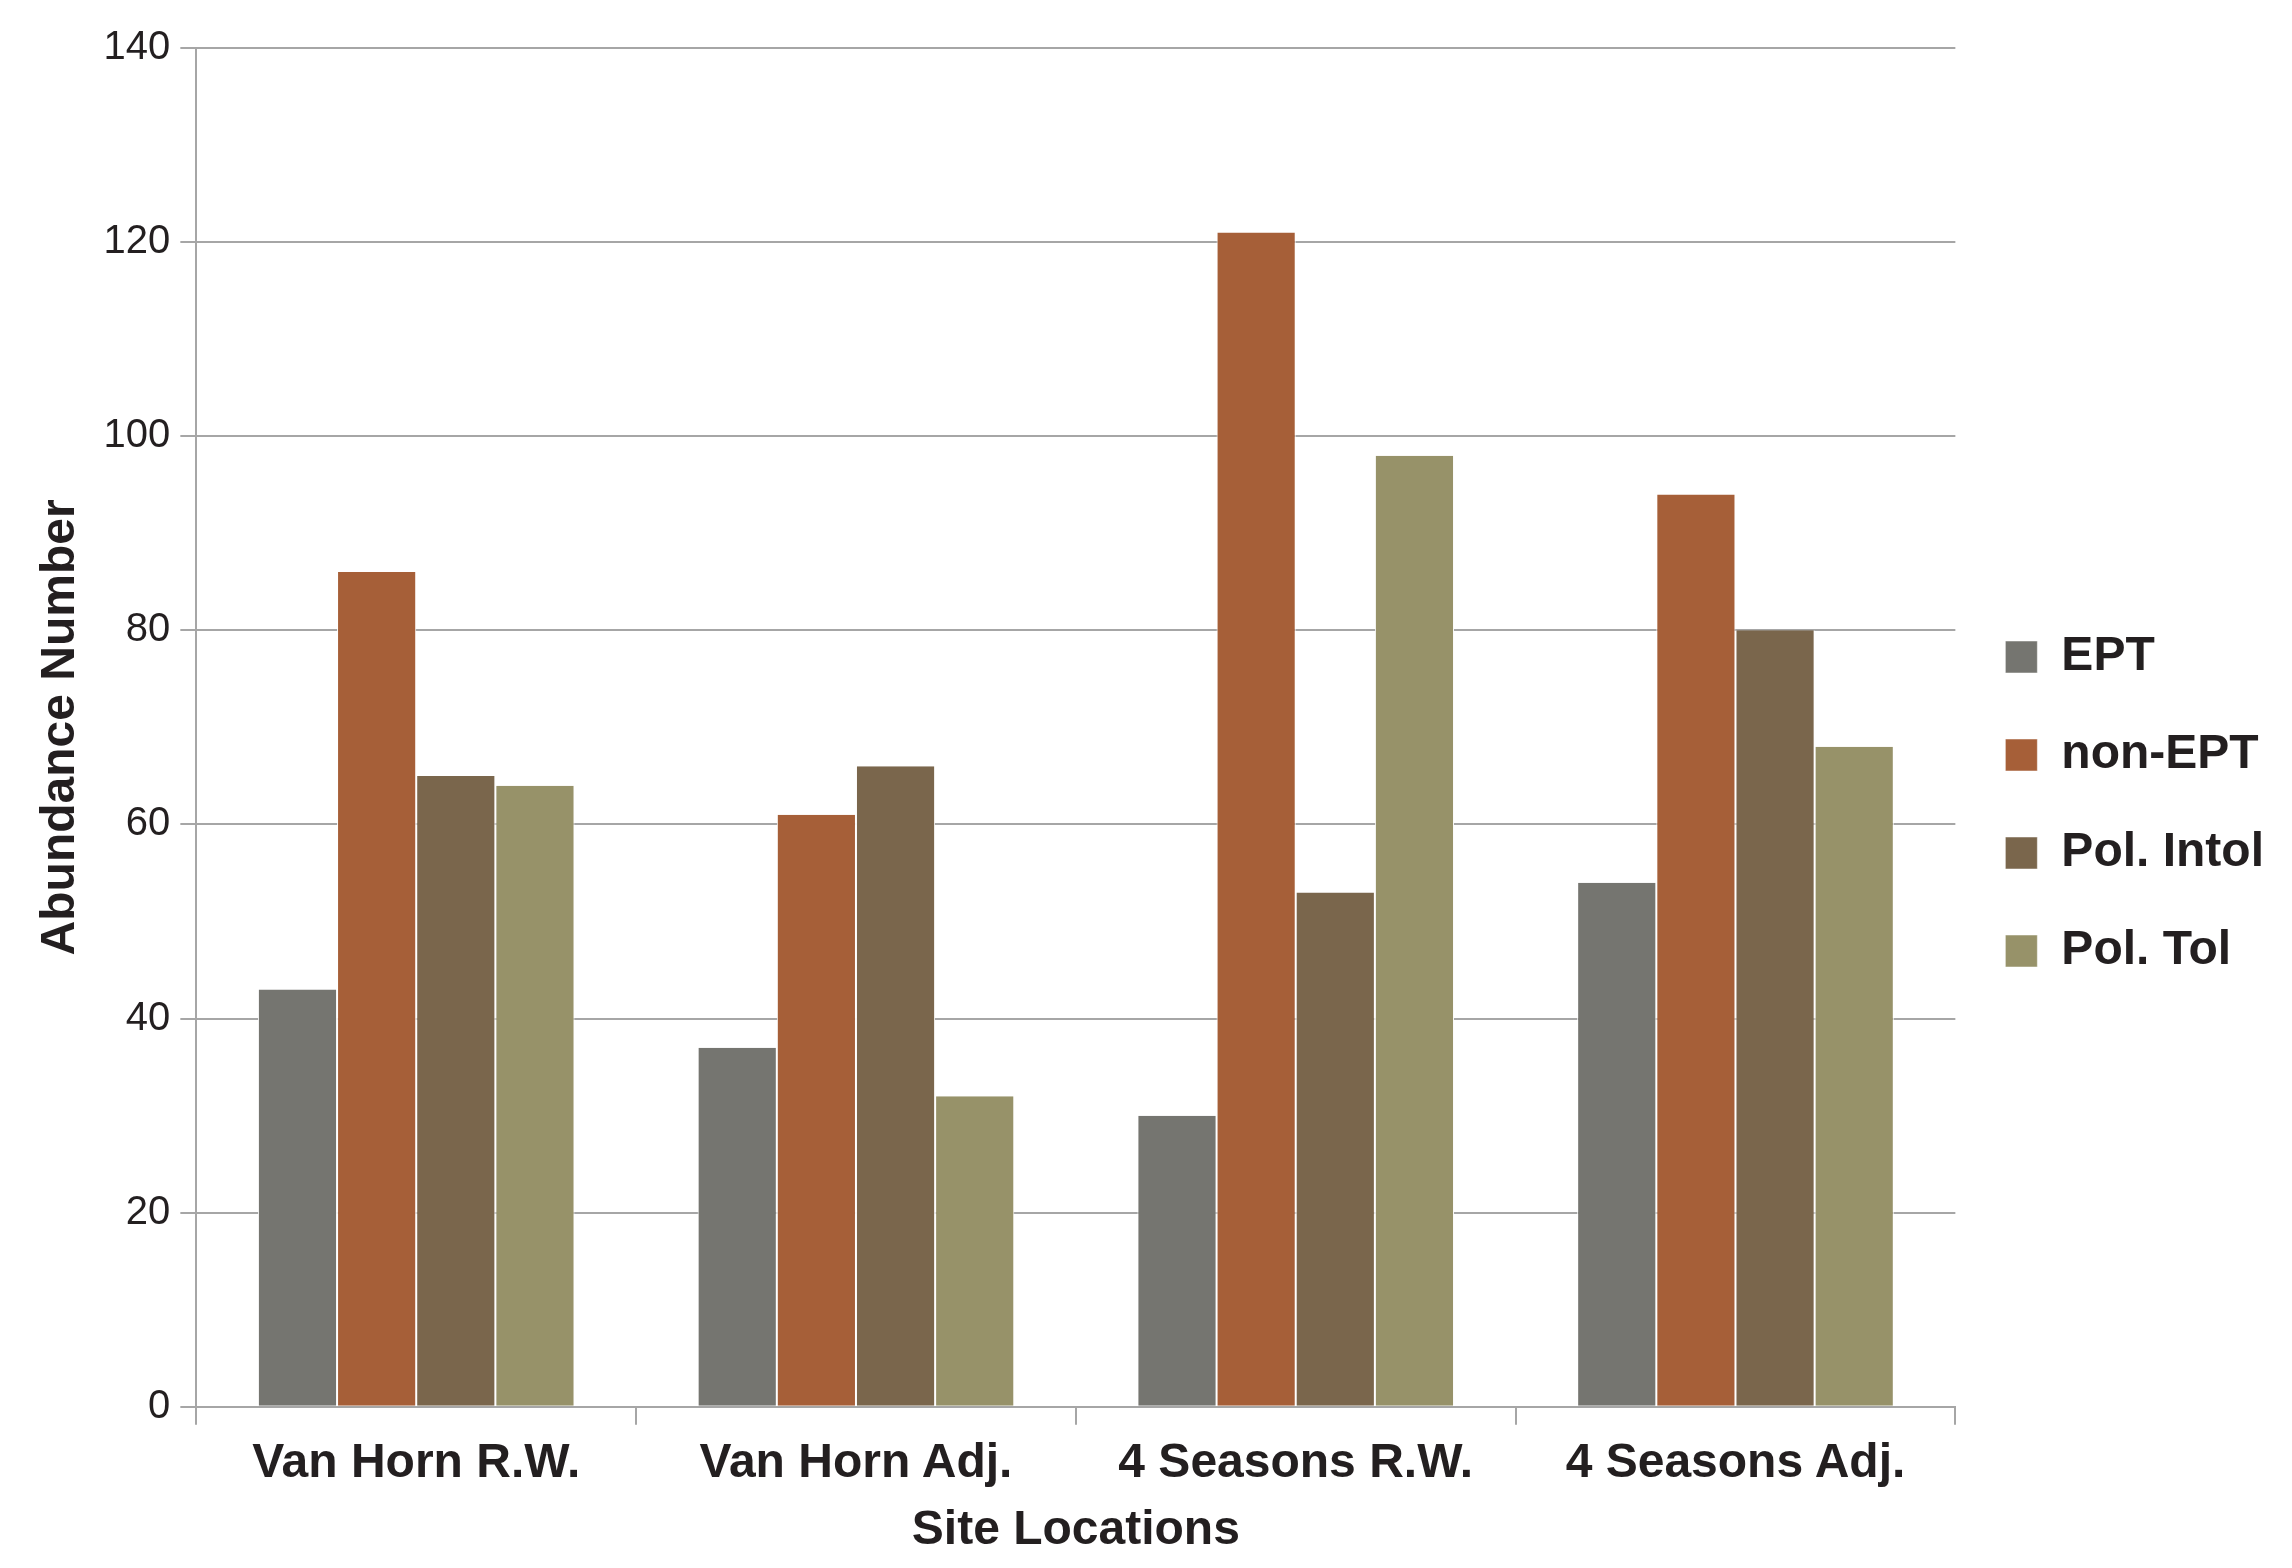 The image size is (2292, 1568). What do you see at coordinates (856, 1460) in the screenshot?
I see `x-tick-label: Van Horn Adj.` at bounding box center [856, 1460].